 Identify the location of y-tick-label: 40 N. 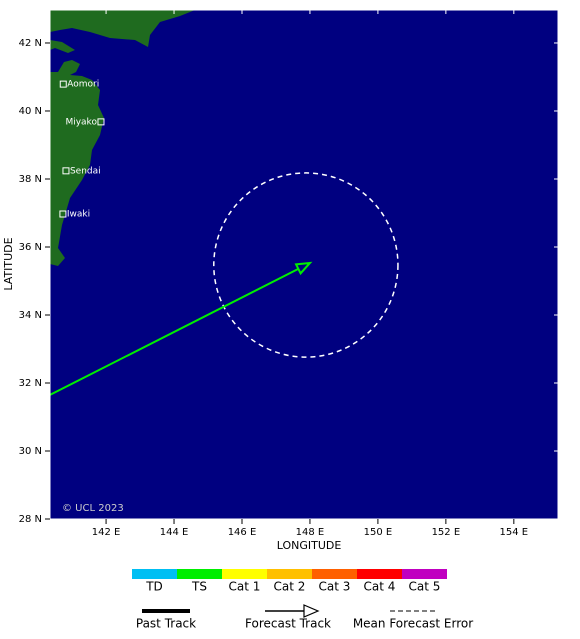
(30, 111).